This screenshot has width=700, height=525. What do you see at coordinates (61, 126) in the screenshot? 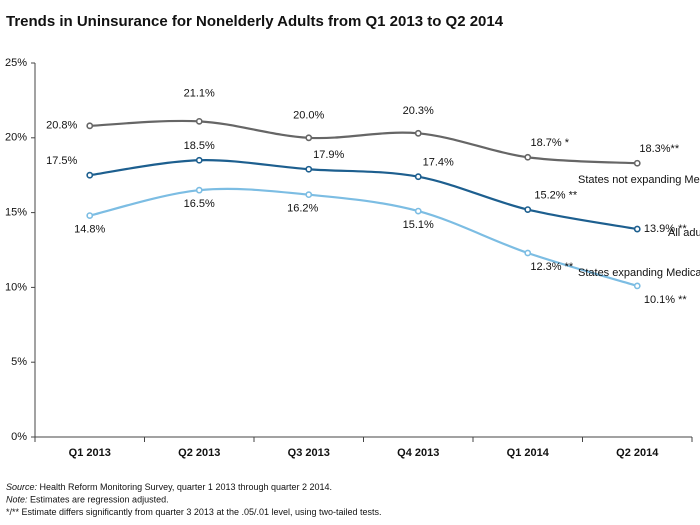
I see `value-label: 20.8%` at bounding box center [61, 126].